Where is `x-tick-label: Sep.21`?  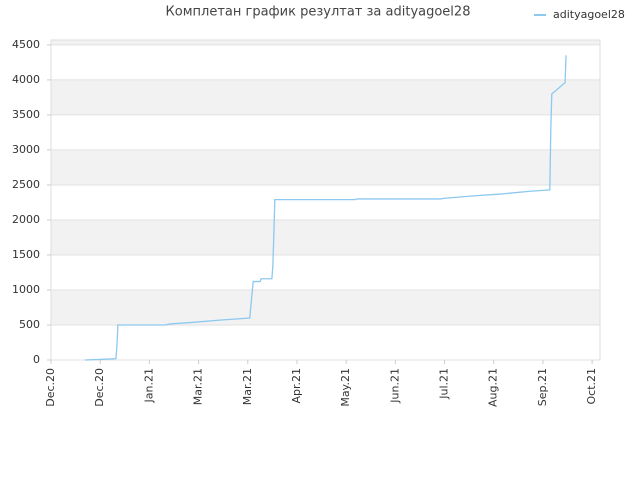 x-tick-label: Sep.21 is located at coordinates (542, 387).